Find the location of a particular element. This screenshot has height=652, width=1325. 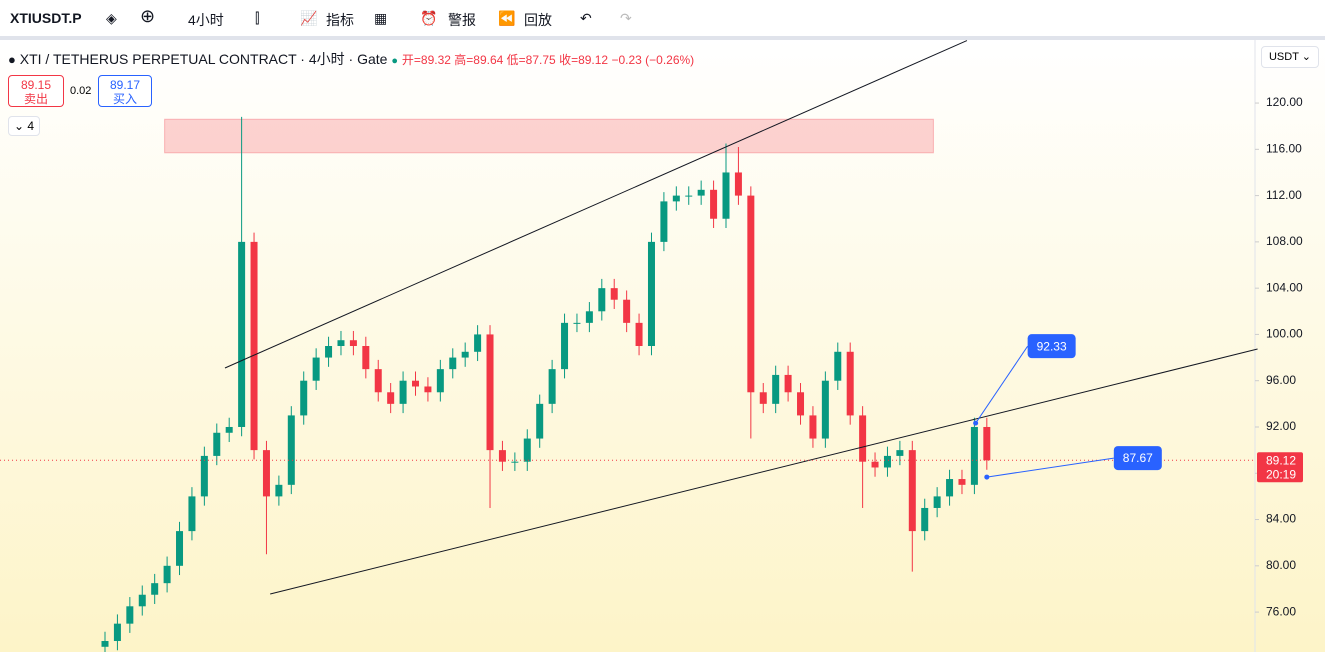

sell-button: 89.15 卖出 is located at coordinates (36, 91).